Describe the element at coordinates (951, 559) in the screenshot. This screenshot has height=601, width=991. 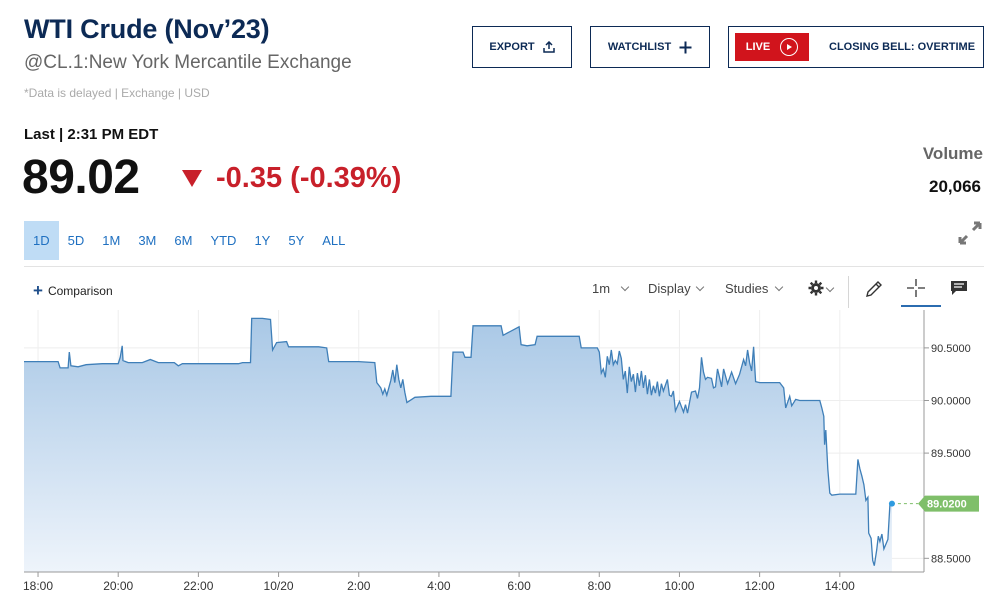
I see `y-tick-label: 88.5000` at that location.